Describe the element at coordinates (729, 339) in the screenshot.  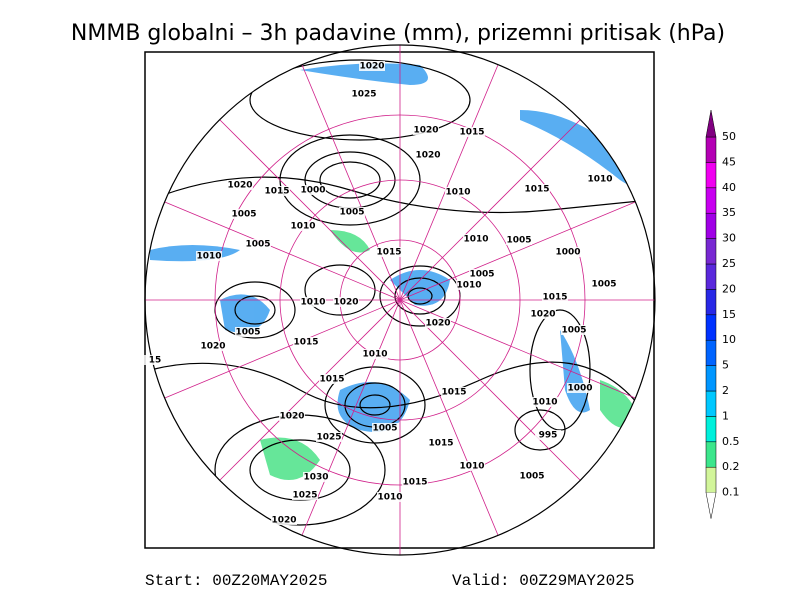
I see `colorbar-label: 10` at that location.